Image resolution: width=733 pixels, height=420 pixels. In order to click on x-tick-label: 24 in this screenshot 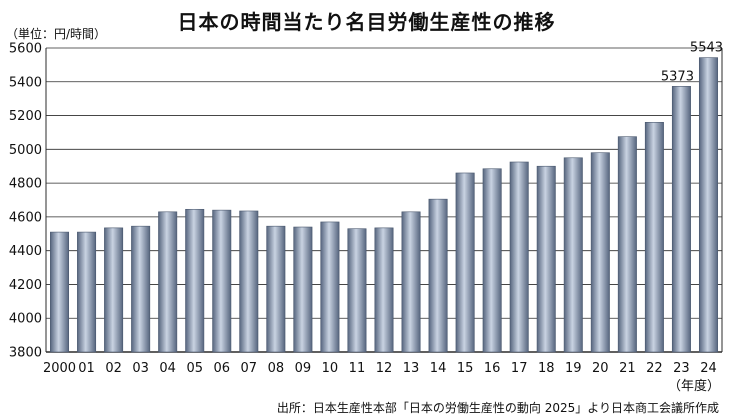, I will do `click(708, 368)`.